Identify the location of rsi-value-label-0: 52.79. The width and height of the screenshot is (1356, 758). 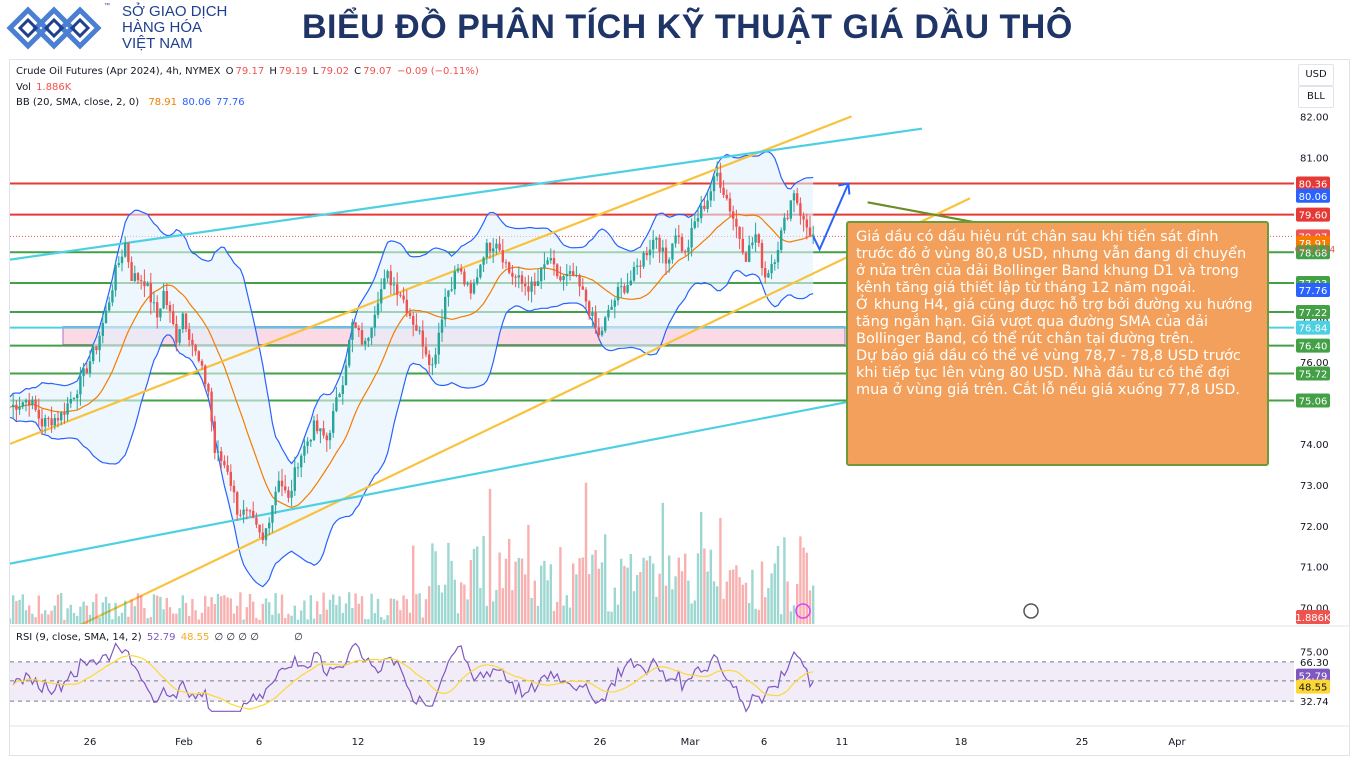
(1313, 677).